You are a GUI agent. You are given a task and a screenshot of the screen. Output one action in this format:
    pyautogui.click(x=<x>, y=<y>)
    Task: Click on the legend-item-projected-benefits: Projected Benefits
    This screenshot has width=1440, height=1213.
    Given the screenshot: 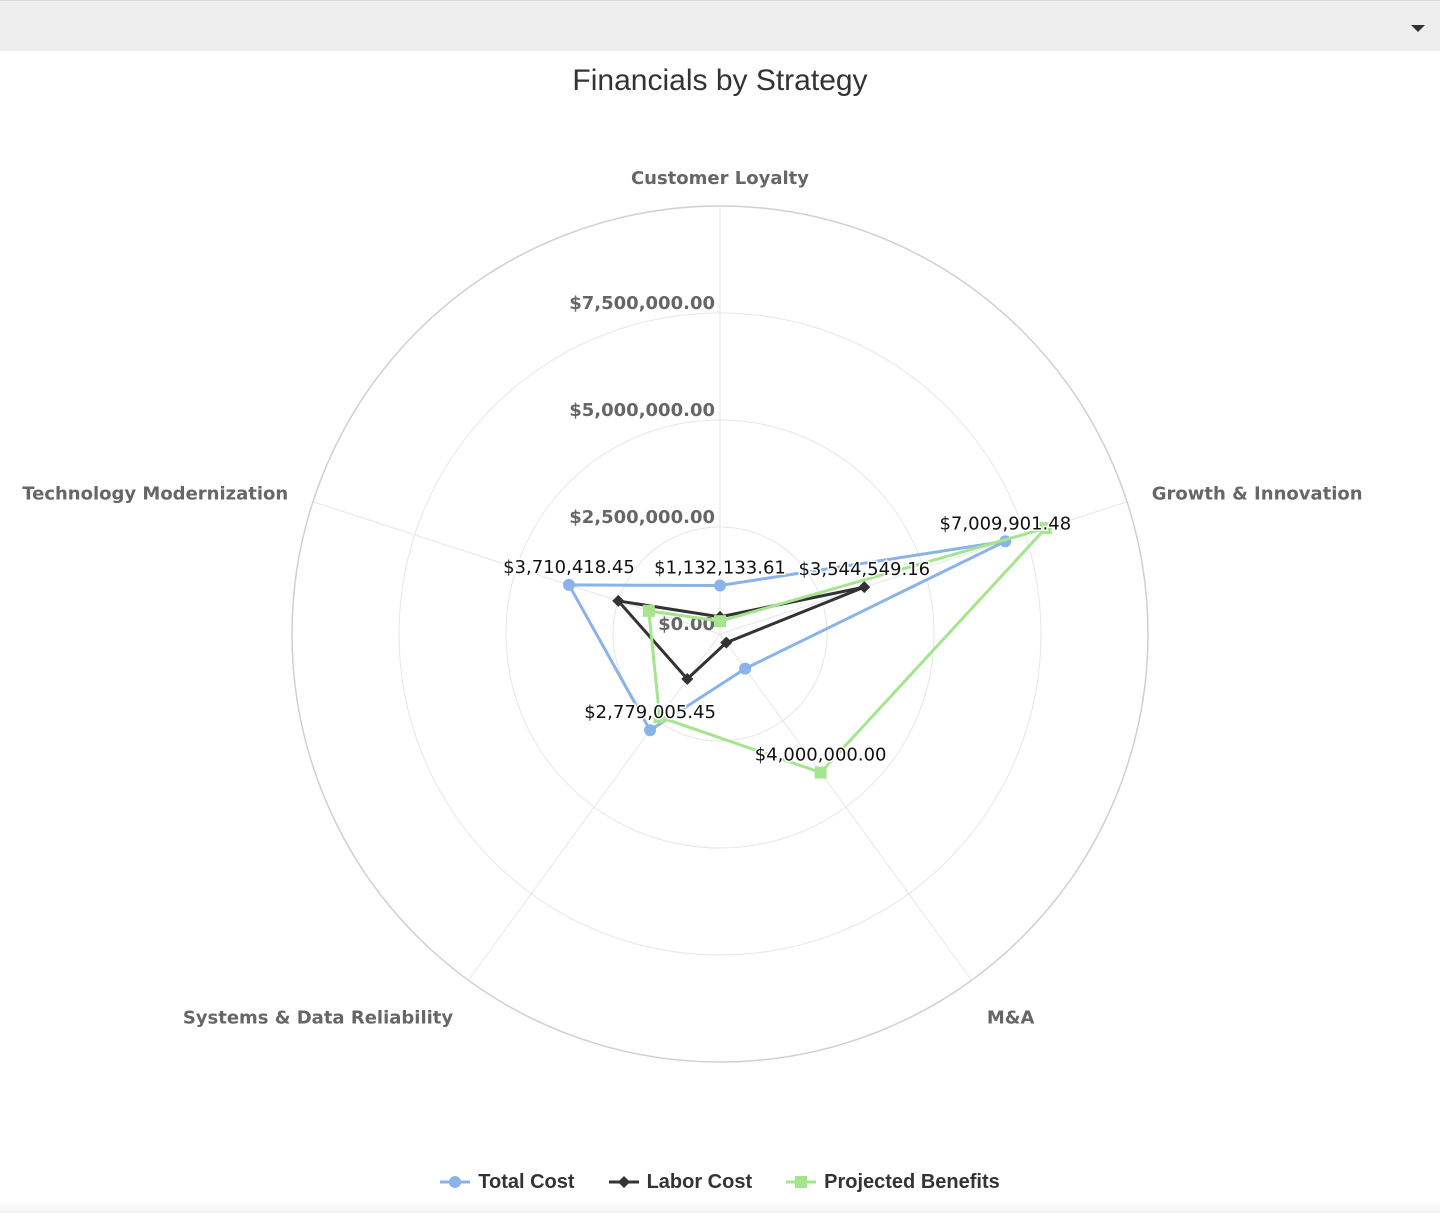 What is the action you would take?
    pyautogui.click(x=893, y=1182)
    